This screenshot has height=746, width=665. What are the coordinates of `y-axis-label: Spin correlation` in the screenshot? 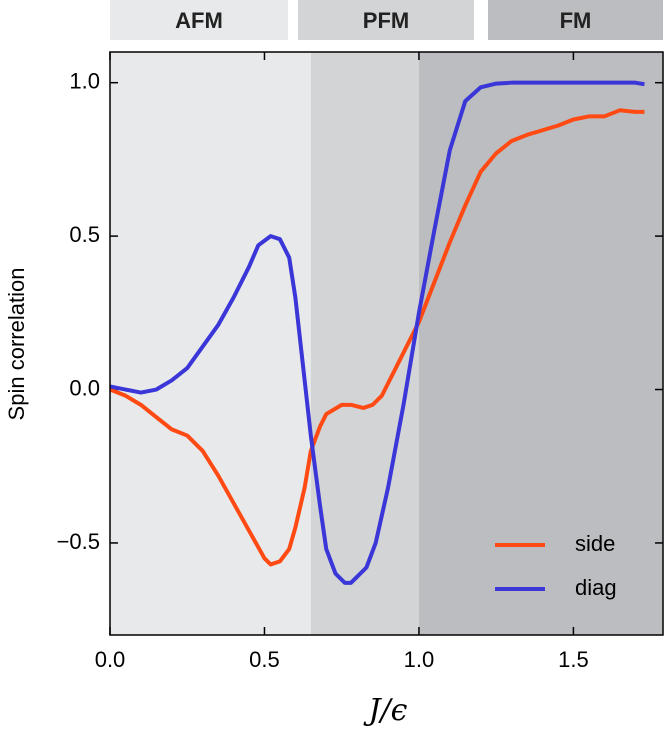 It's located at (16, 344).